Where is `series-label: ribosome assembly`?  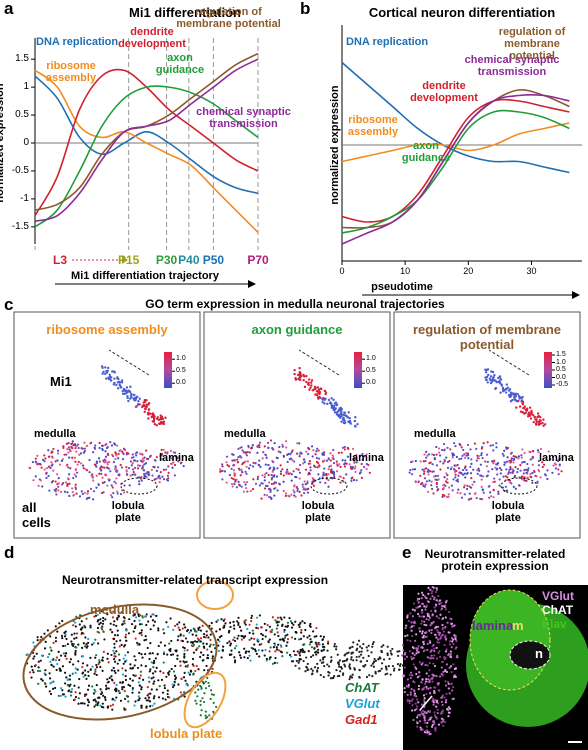 series-label: ribosome assembly is located at coordinates (373, 126).